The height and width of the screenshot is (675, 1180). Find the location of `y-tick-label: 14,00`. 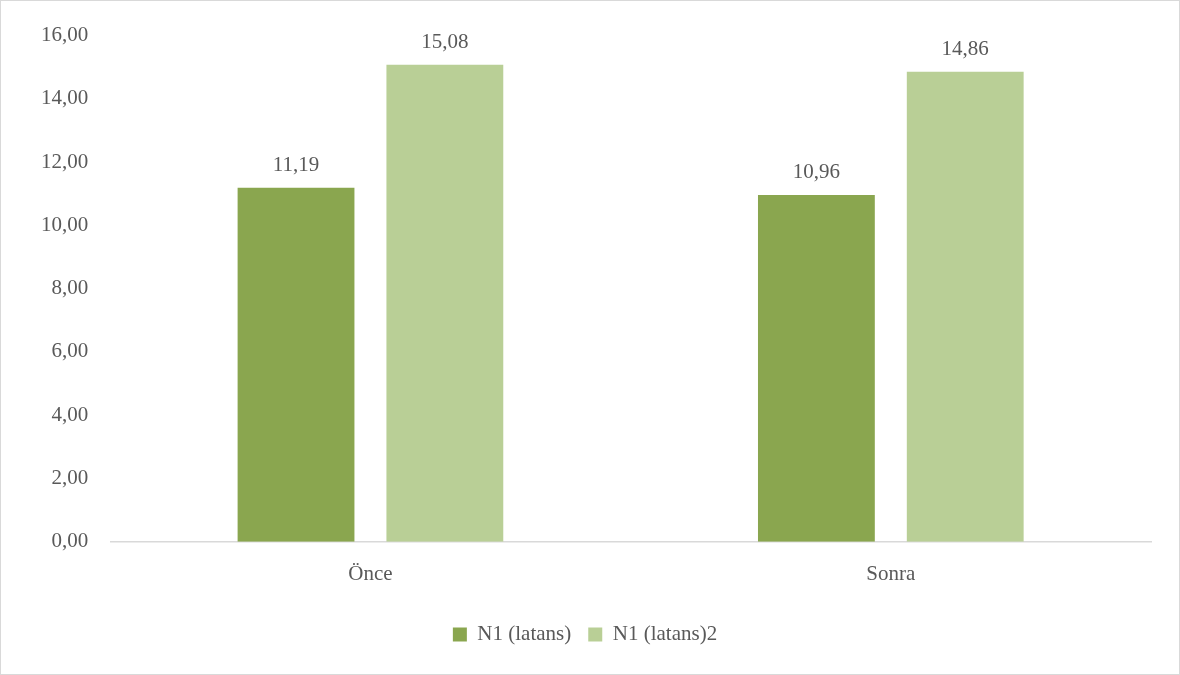

y-tick-label: 14,00 is located at coordinates (65, 97).